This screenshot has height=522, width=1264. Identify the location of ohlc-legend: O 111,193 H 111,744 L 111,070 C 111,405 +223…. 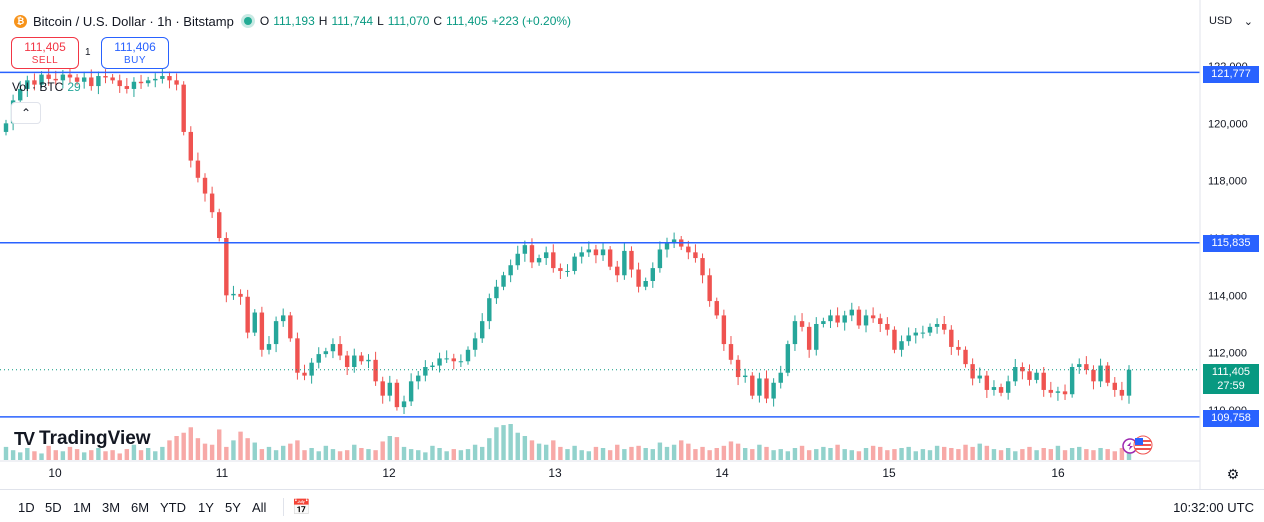
(415, 21).